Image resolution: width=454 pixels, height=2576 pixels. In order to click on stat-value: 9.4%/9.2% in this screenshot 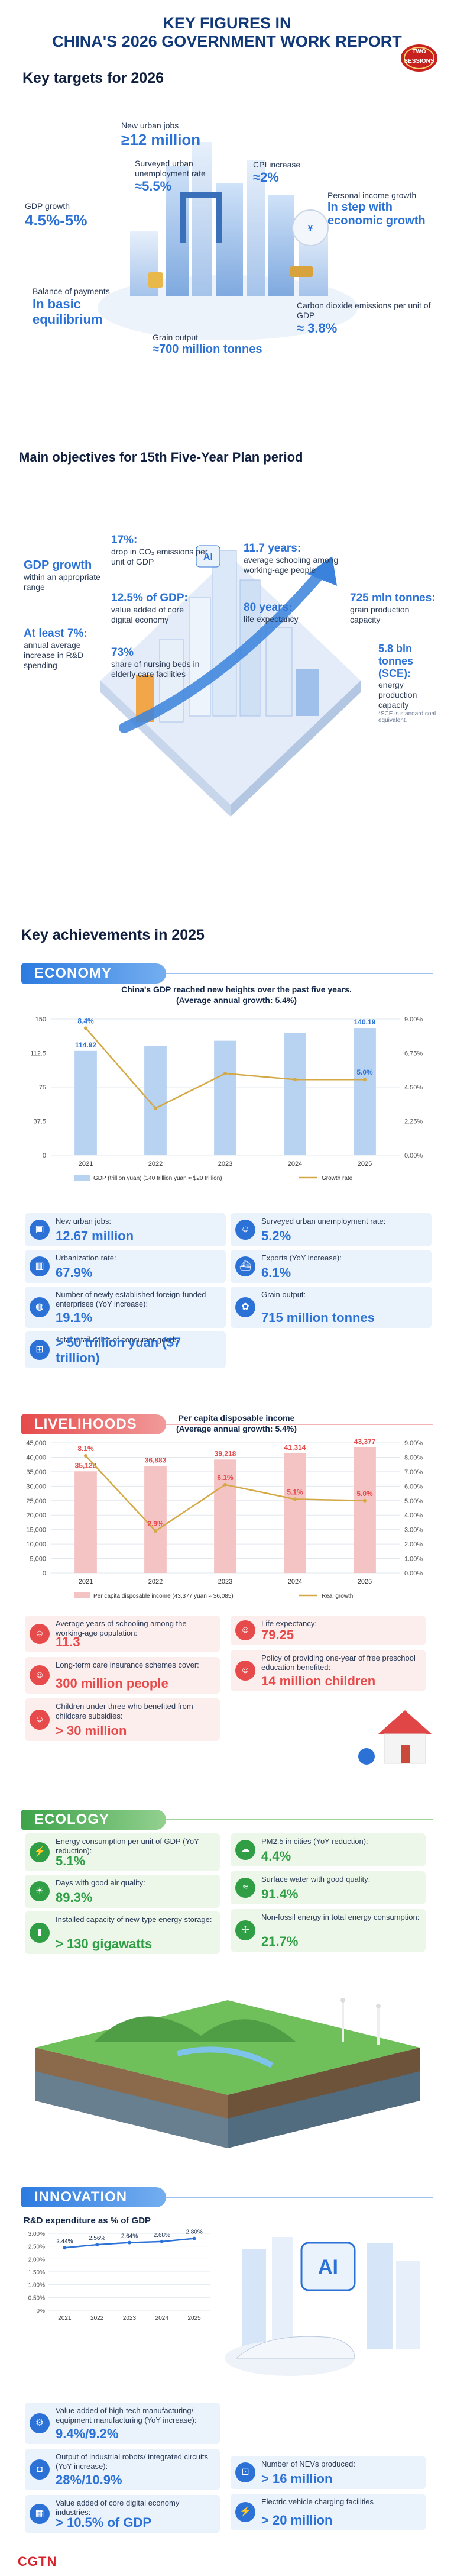, I will do `click(87, 2433)`.